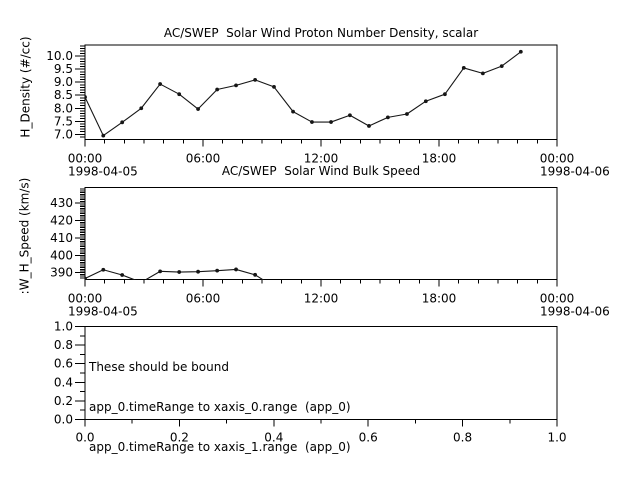  What do you see at coordinates (220, 447) in the screenshot?
I see `annotation-line: app_0.timeRange to xaxis_1.range (app_0)` at bounding box center [220, 447].